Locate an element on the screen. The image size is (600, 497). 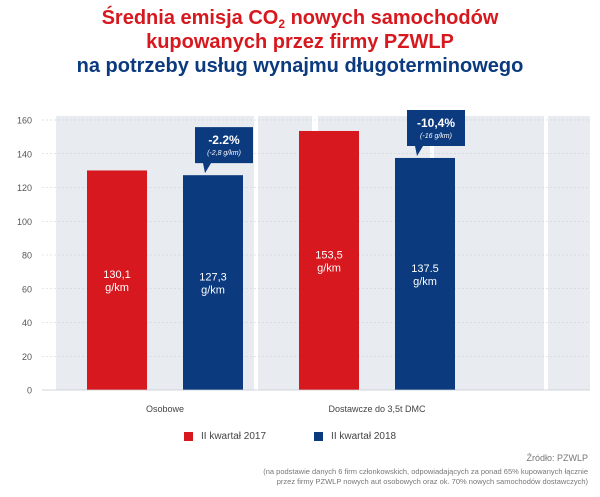
y-tick-label: 80 is located at coordinates (27, 256).